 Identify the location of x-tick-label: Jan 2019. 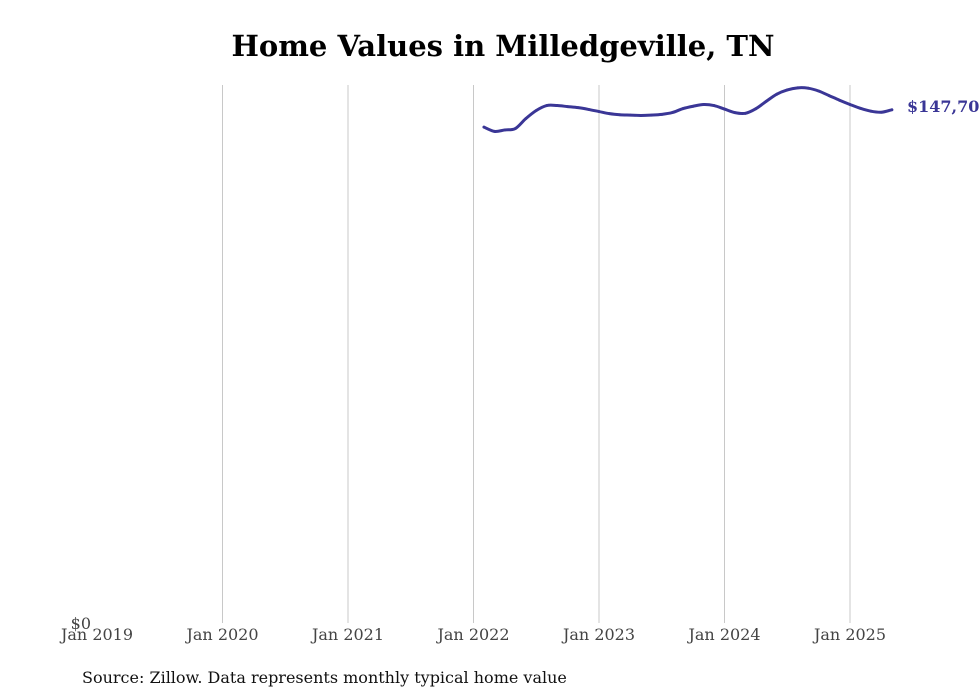
(96, 634).